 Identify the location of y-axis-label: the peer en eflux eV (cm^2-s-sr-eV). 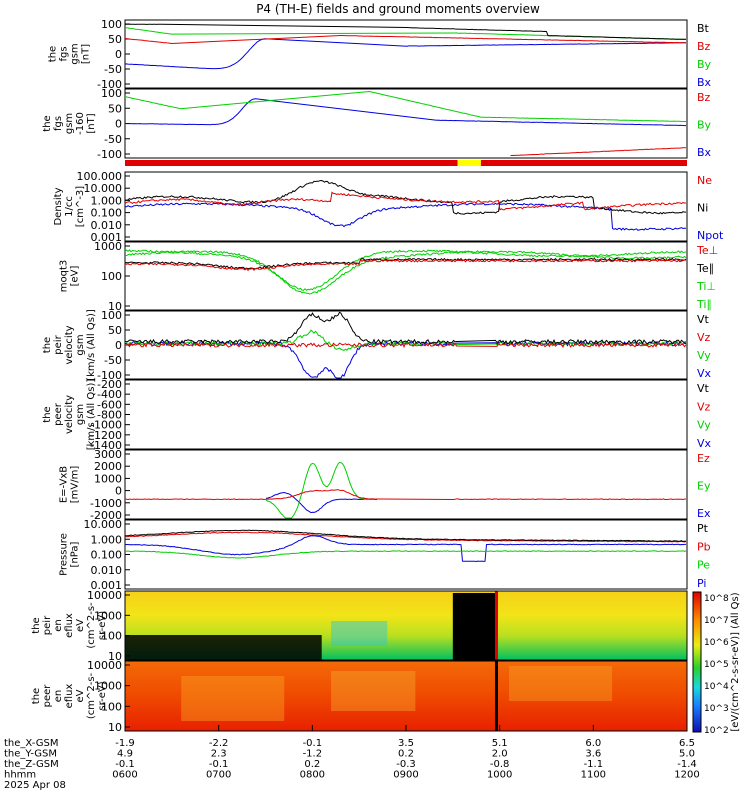
(69, 695).